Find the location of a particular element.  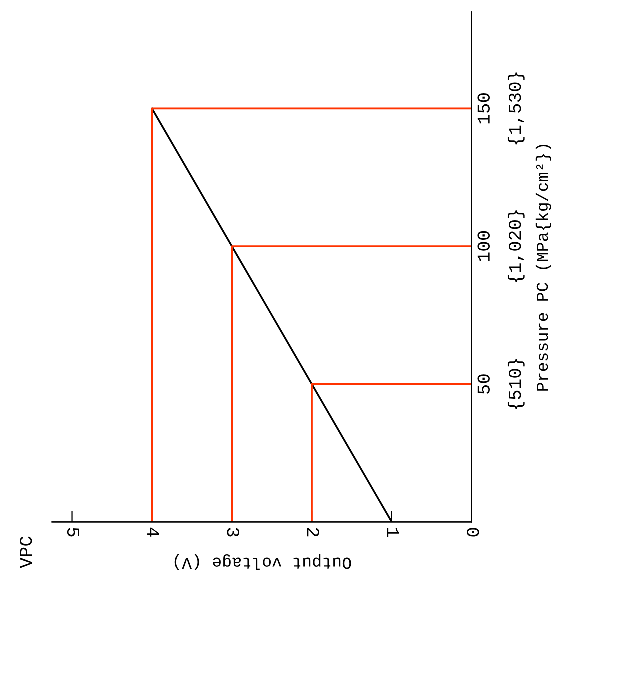

x-tick-label: 2 is located at coordinates (313, 532).